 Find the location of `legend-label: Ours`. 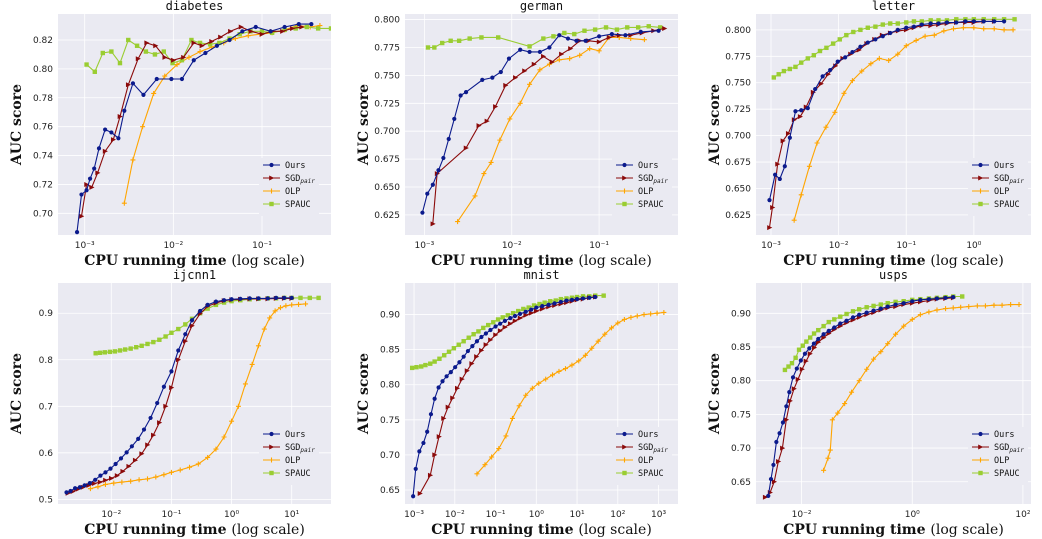

legend-label: Ours is located at coordinates (648, 166).